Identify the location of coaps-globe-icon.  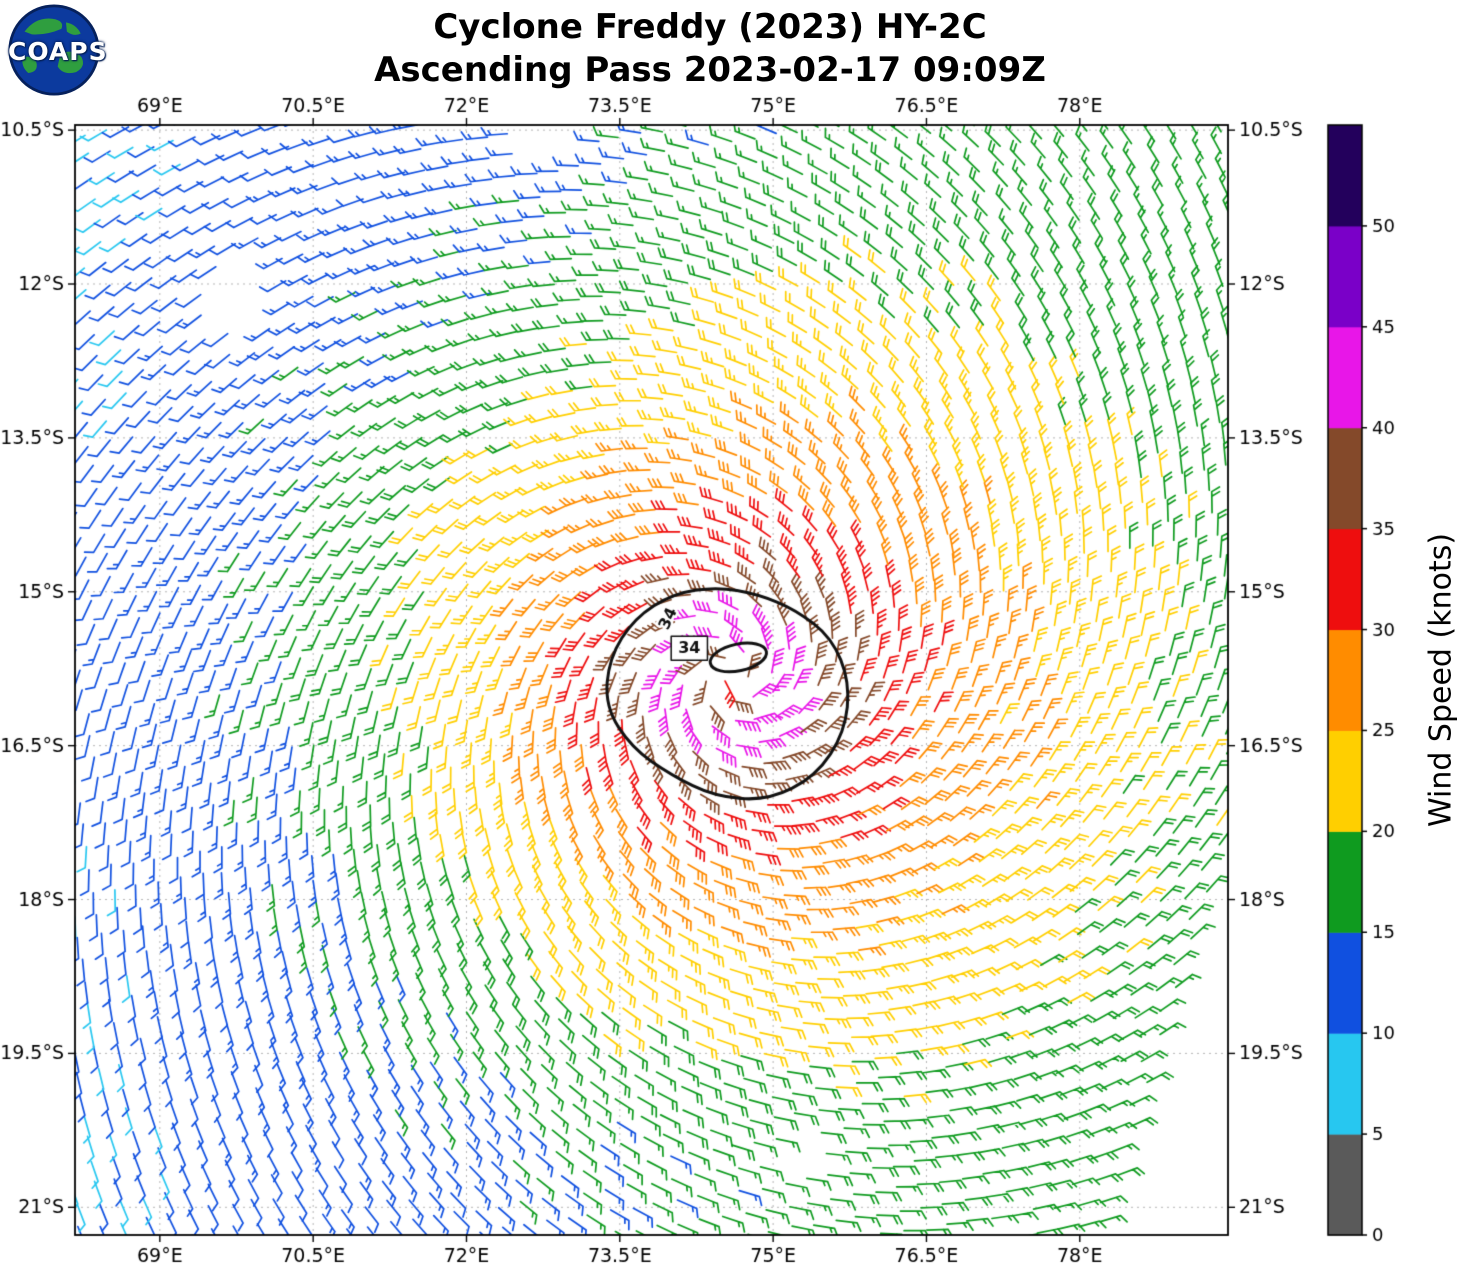
(54, 50).